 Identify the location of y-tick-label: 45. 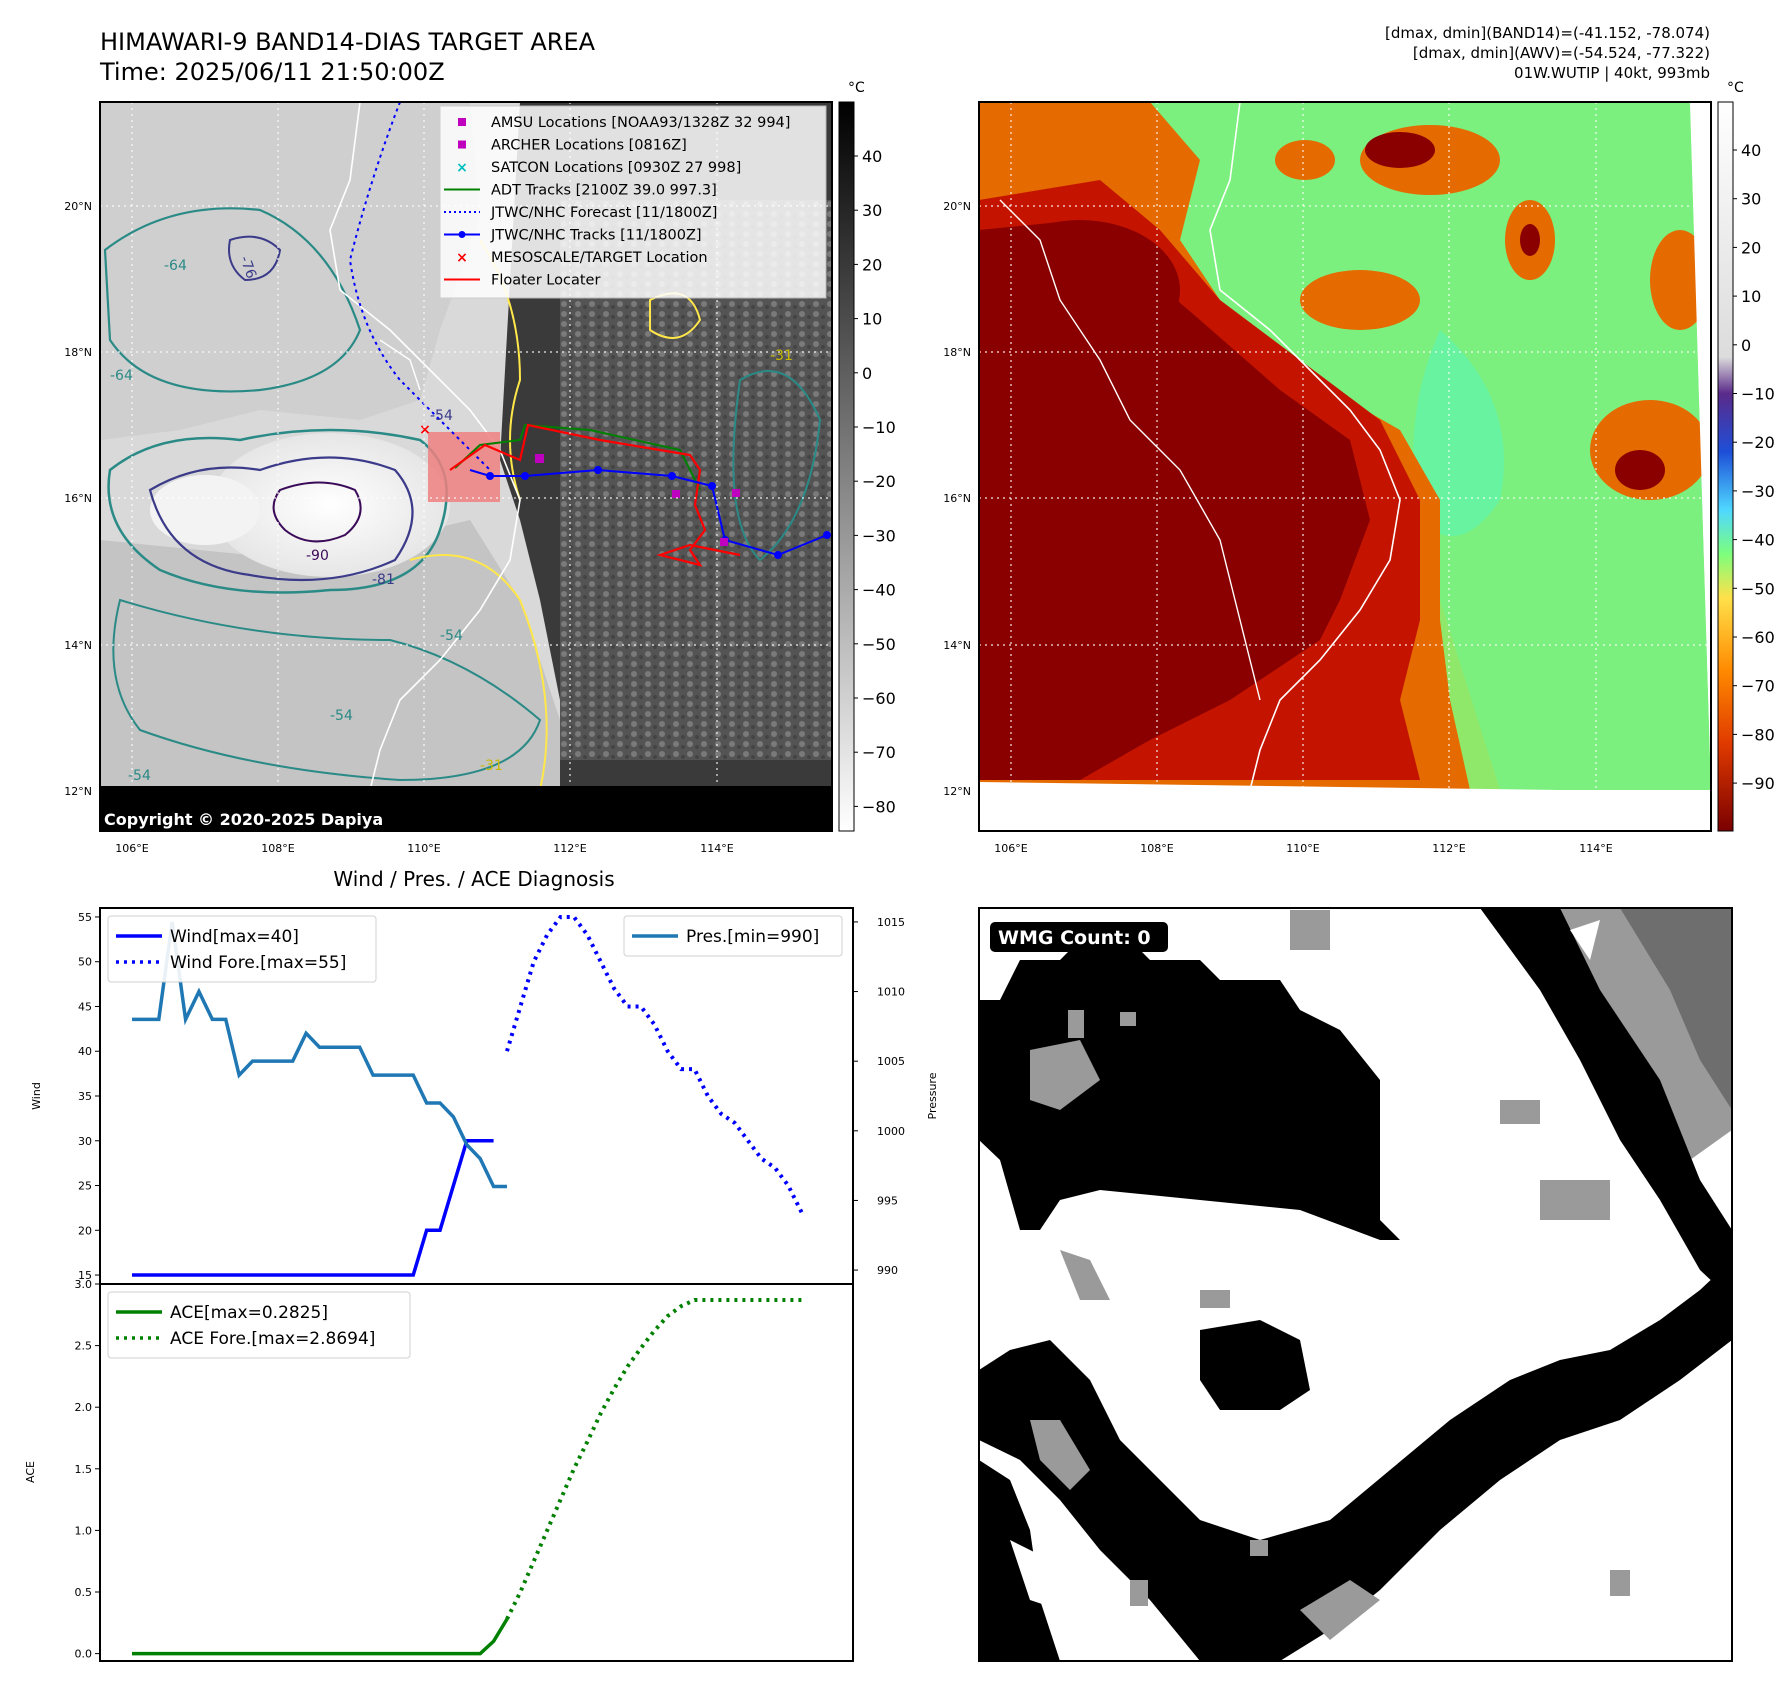
(85, 1006).